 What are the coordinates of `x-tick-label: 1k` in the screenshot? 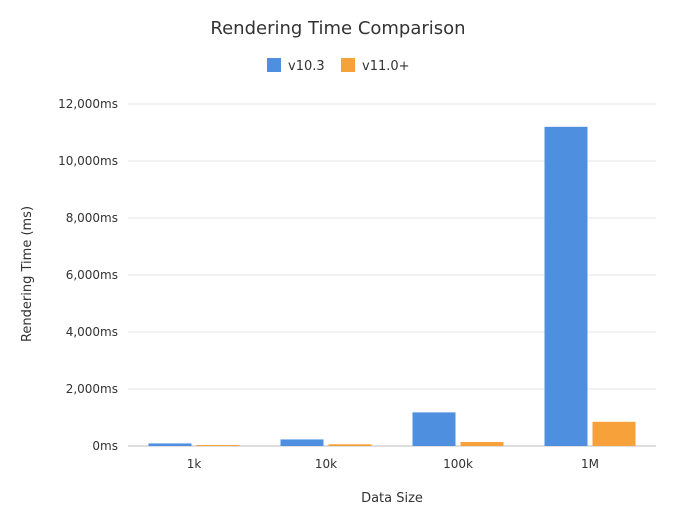 It's located at (194, 464).